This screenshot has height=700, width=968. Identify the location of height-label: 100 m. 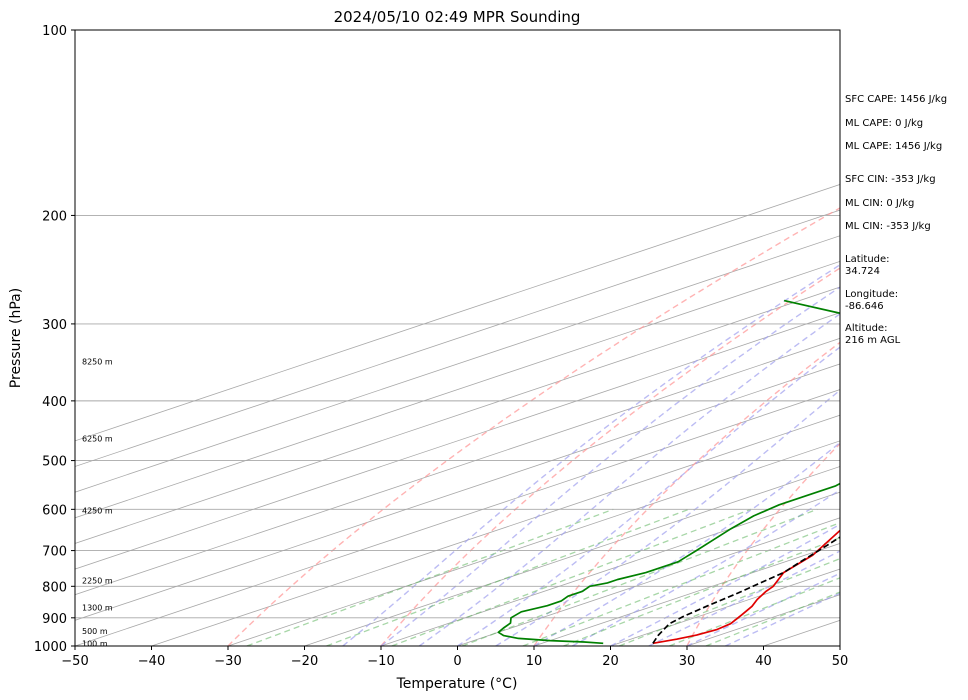
(95, 643).